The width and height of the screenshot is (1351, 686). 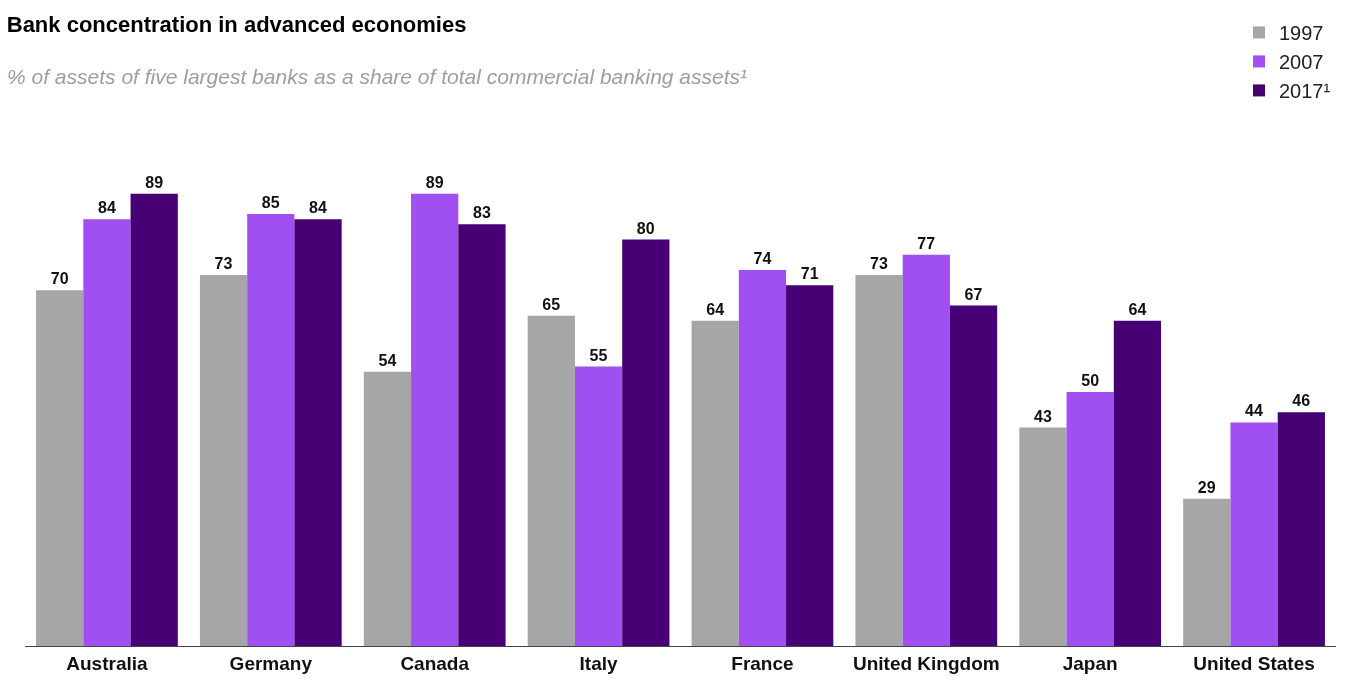 I want to click on x-tick-label: Australia, so click(x=107, y=663).